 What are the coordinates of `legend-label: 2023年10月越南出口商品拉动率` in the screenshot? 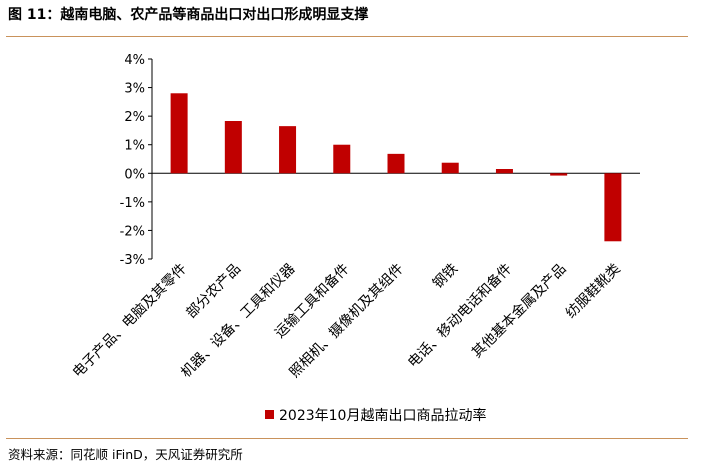 It's located at (382, 415).